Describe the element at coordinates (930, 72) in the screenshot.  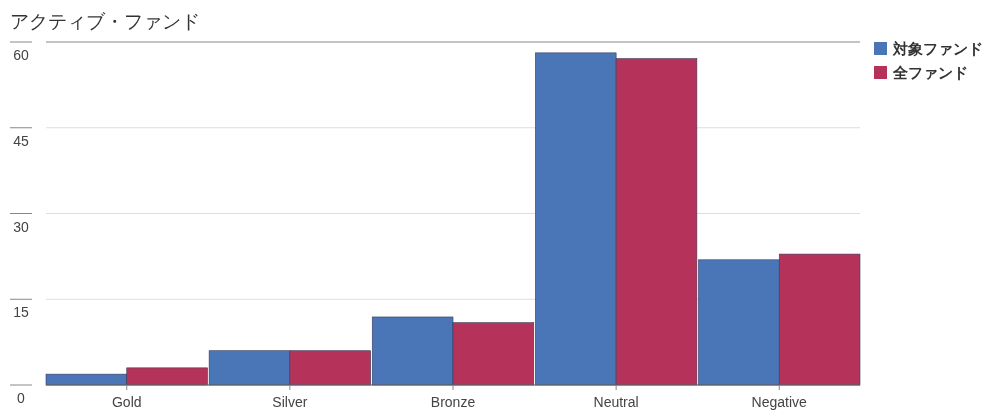
I see `legend-label: 全ファンド` at that location.